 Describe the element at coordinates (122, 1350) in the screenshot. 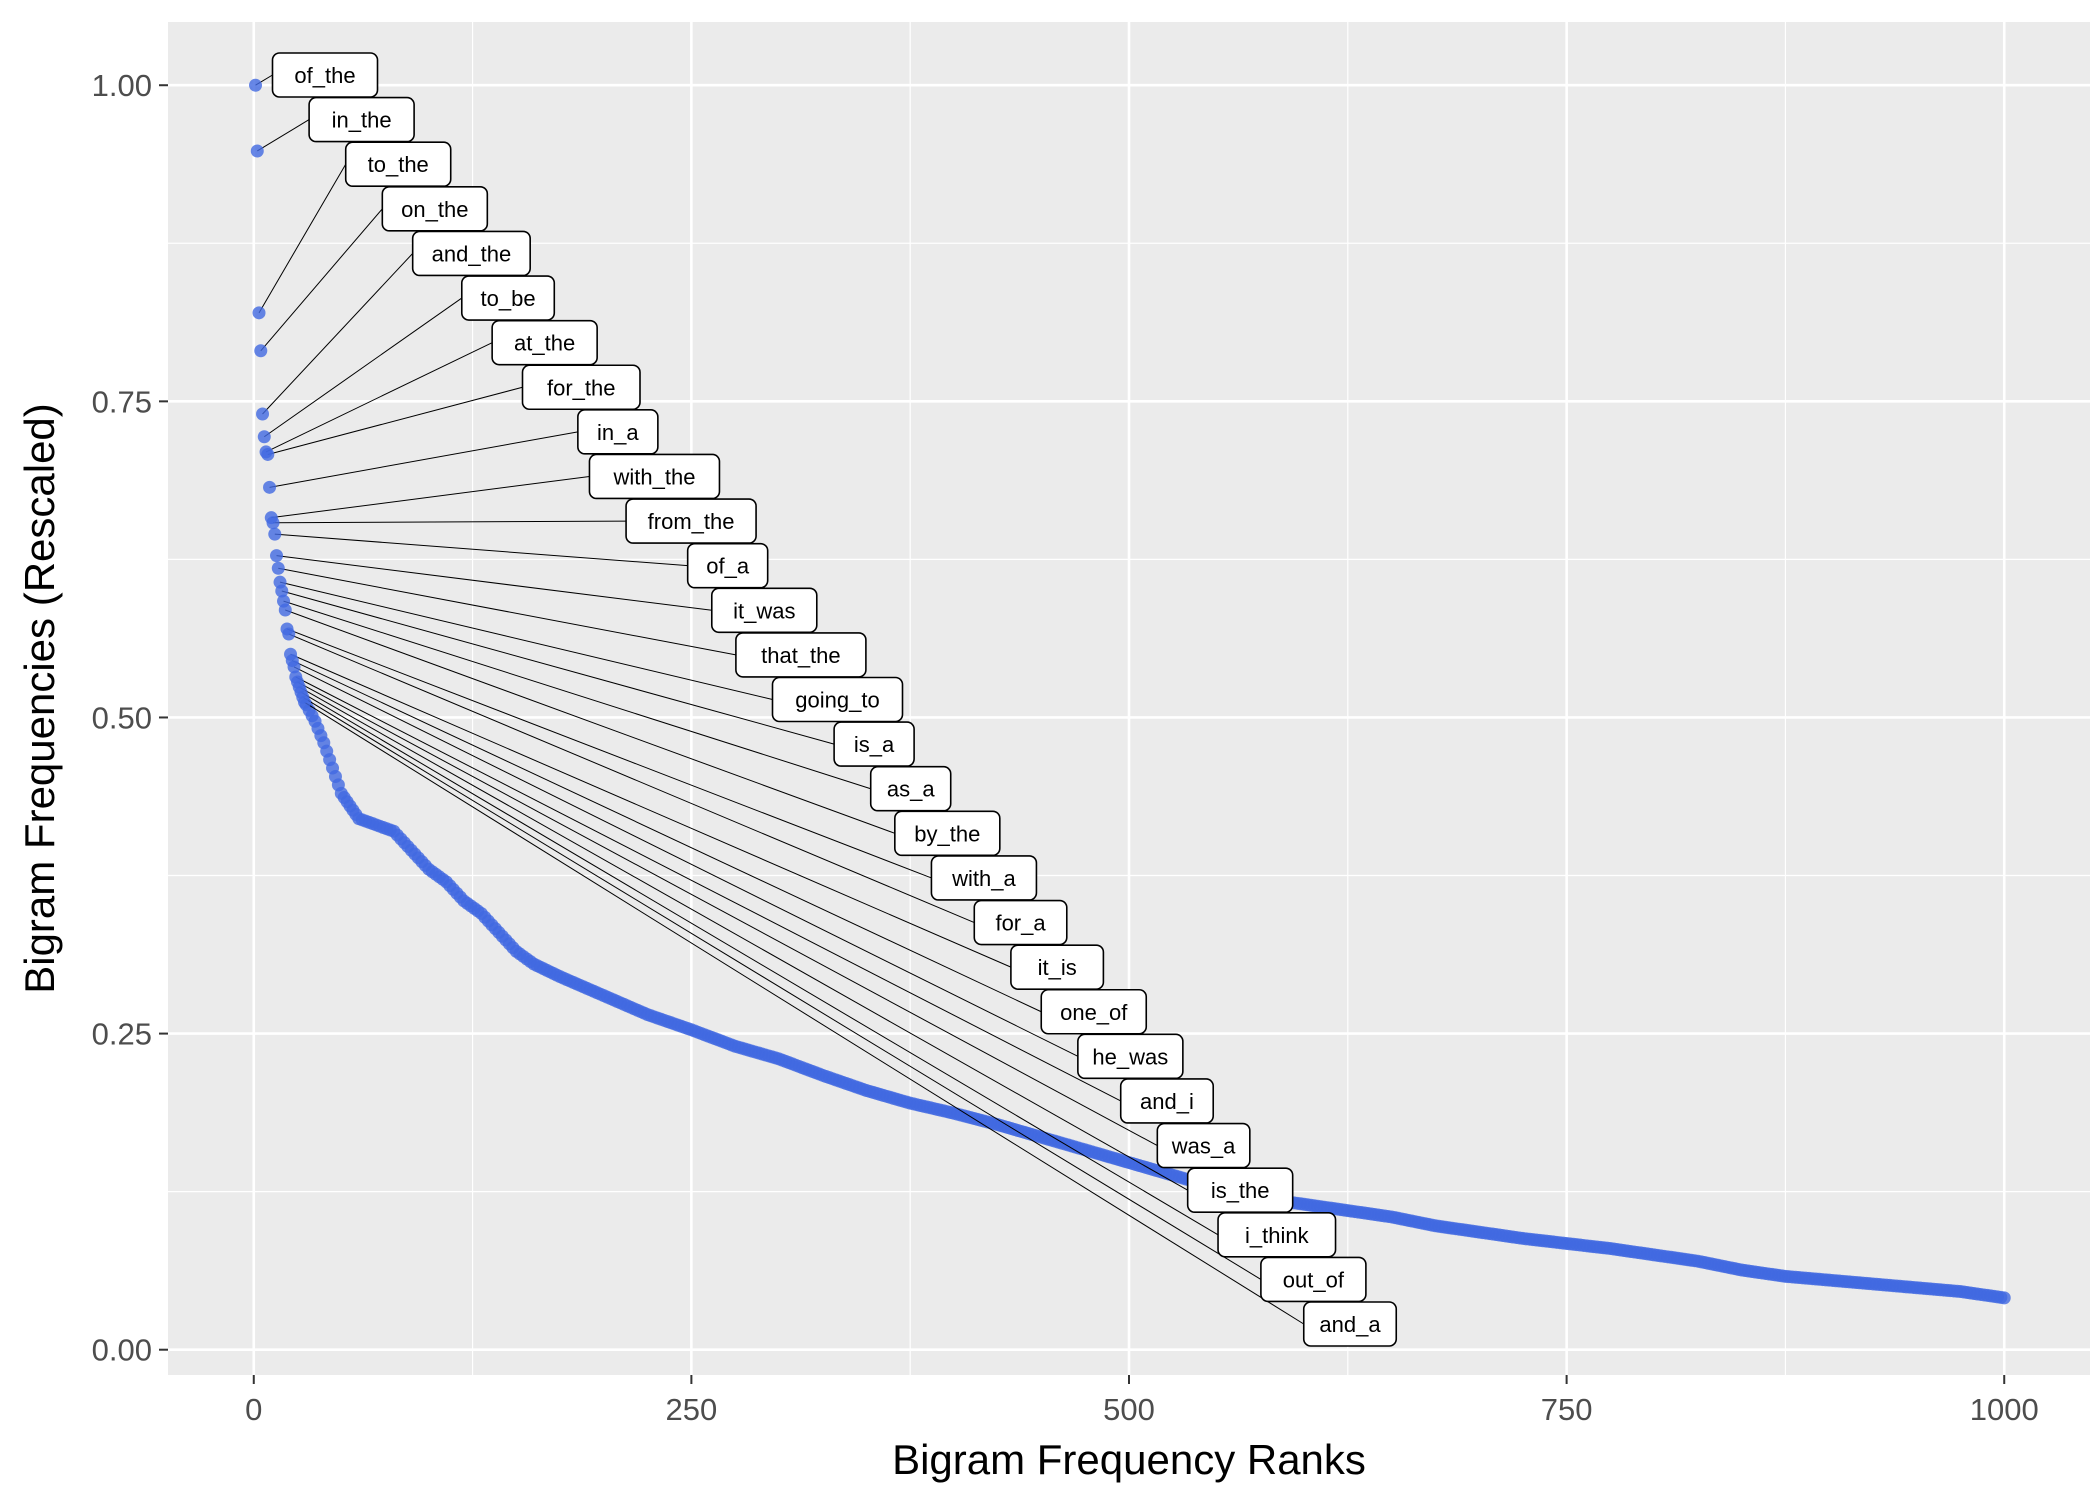

I see `y-tick-label: 0.00` at that location.